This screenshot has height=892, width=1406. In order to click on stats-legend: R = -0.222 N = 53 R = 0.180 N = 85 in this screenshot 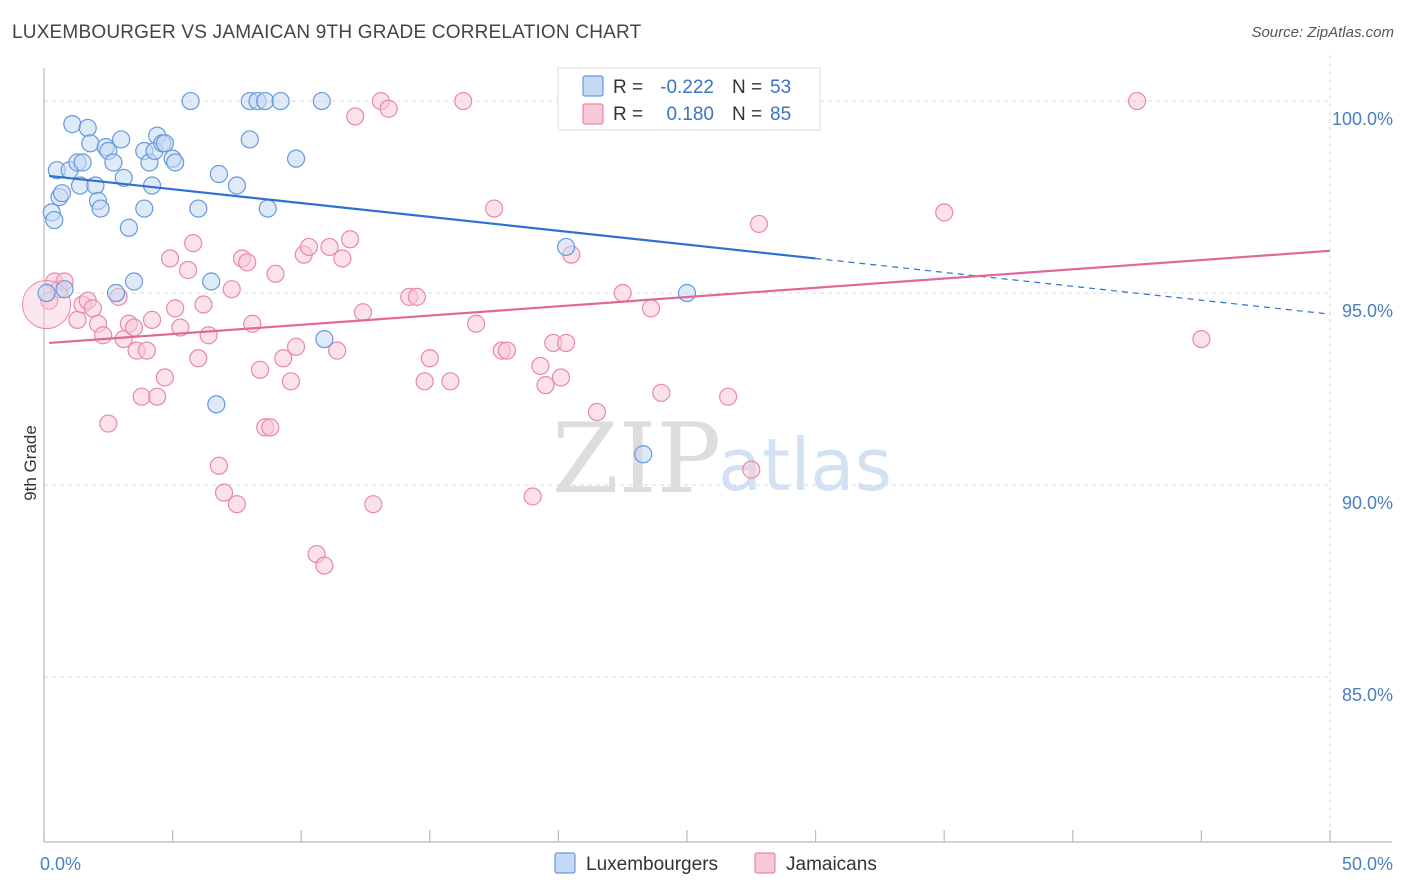, I will do `click(689, 99)`.